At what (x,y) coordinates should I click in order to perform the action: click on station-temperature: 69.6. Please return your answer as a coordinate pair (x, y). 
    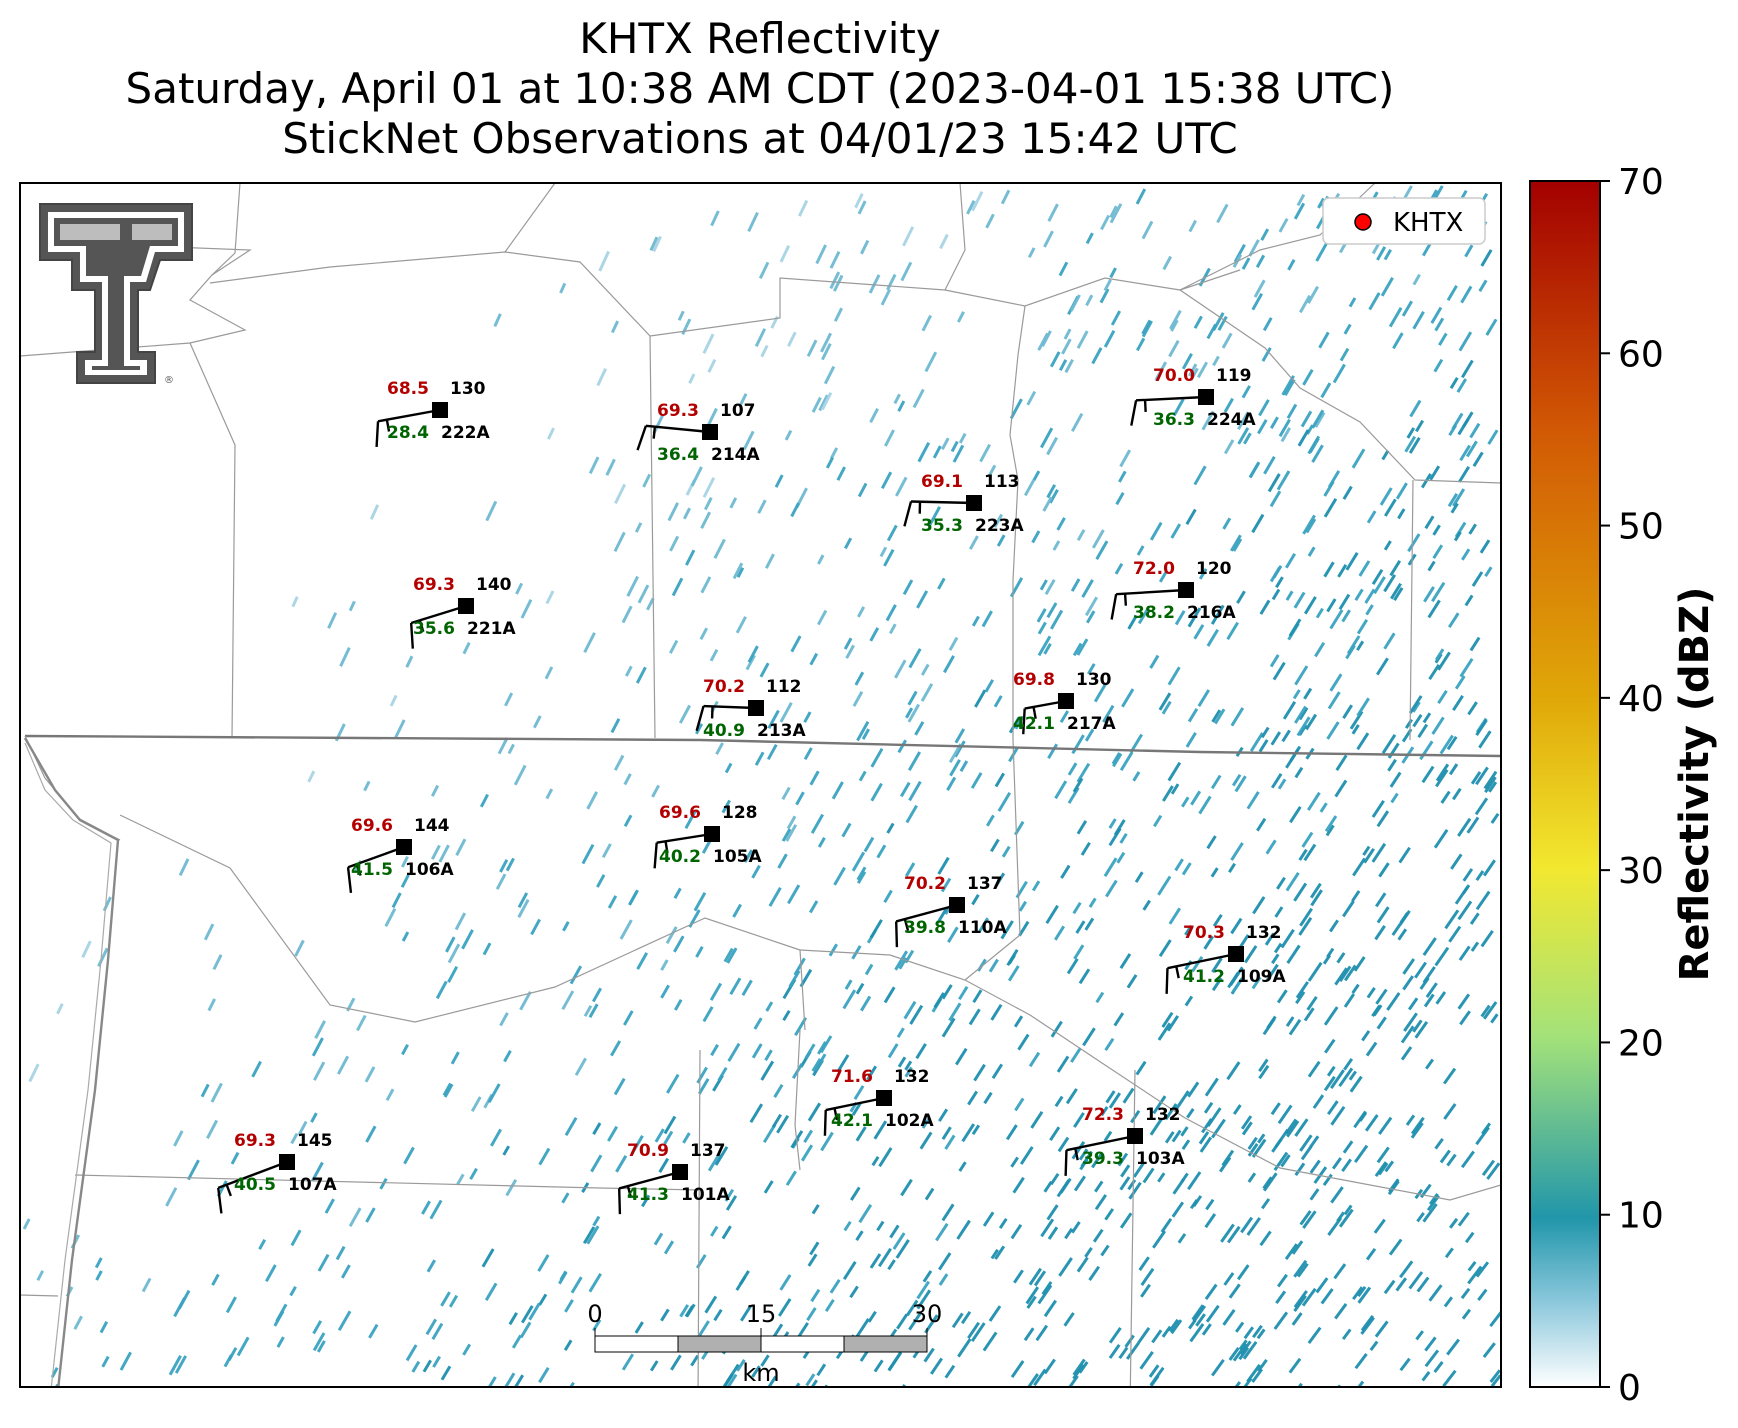
    Looking at the image, I should click on (372, 826).